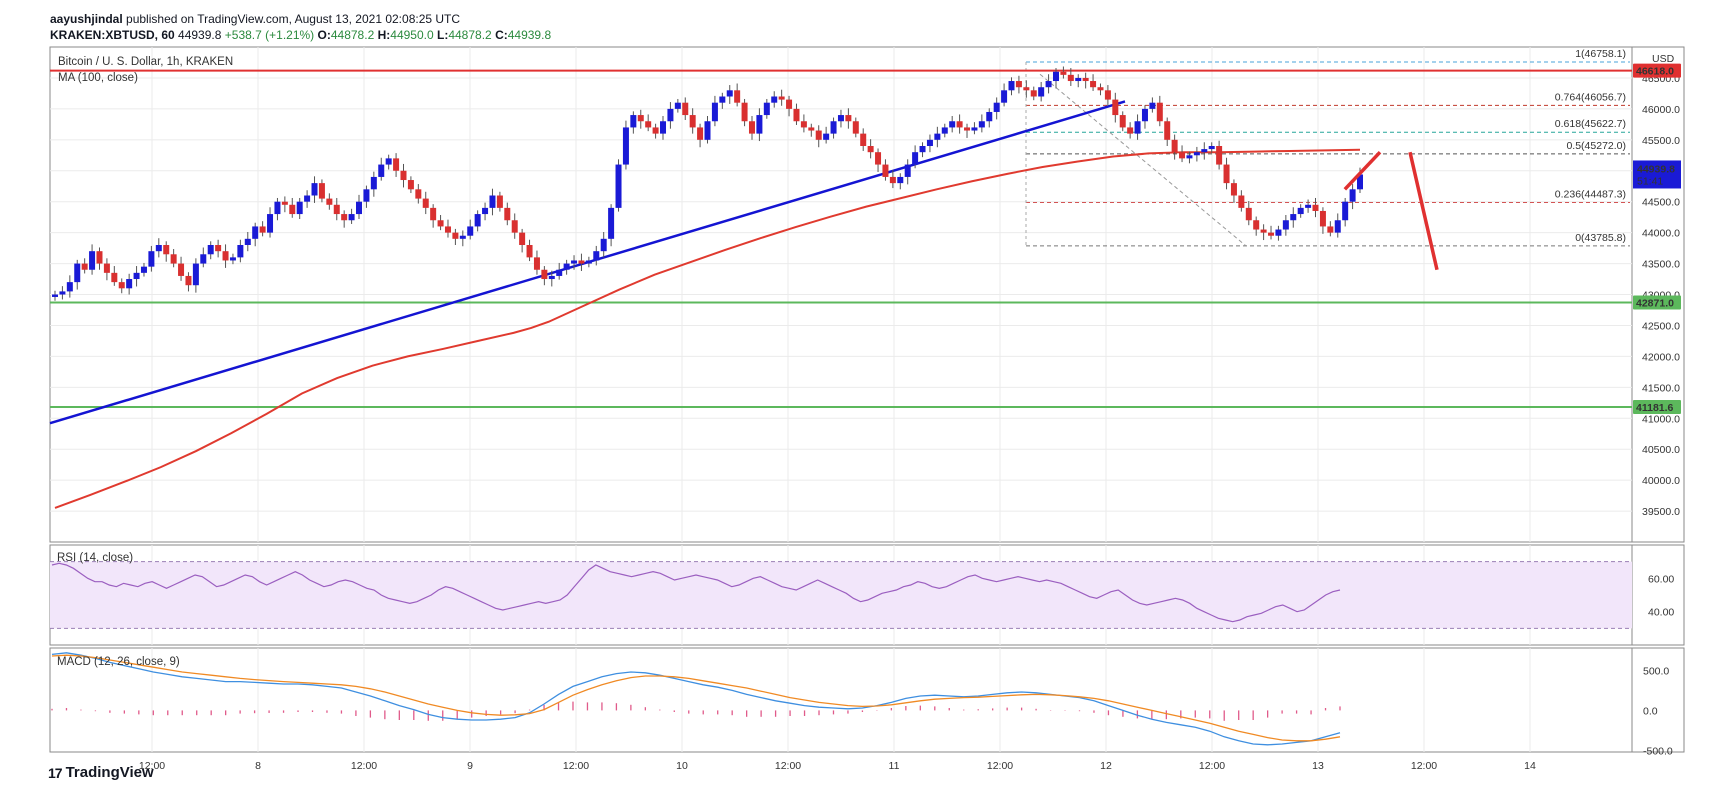 This screenshot has width=1734, height=804. Describe the element at coordinates (384, 35) in the screenshot. I see `high-label: H:` at that location.